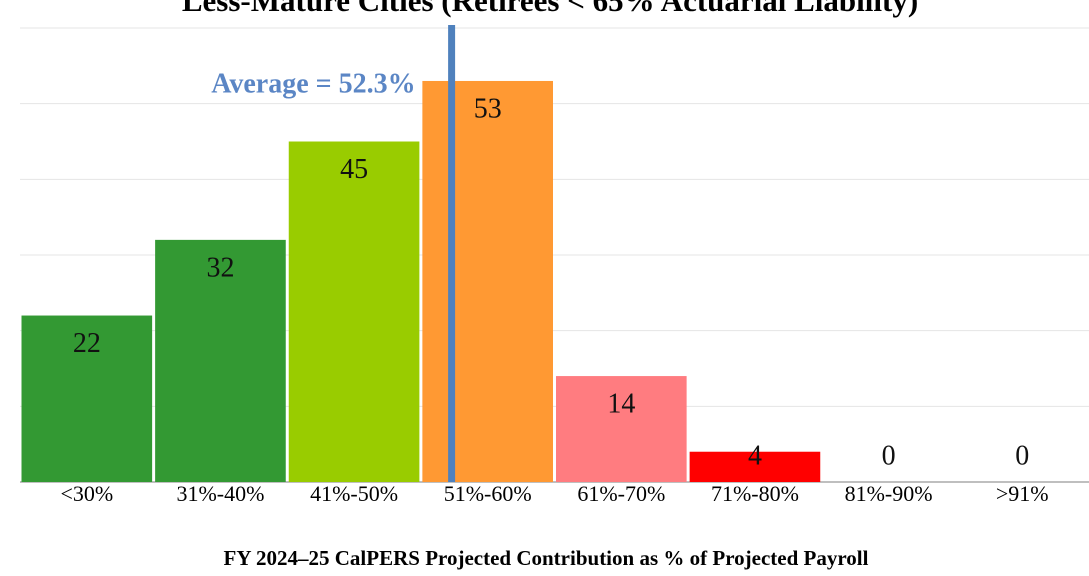 The image size is (1089, 576). Describe the element at coordinates (621, 493) in the screenshot. I see `x-tick-label: 61%-70%` at that location.